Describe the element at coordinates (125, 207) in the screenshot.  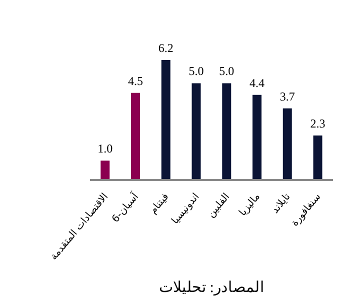
I see `x-tick-label: آسيان-6` at that location.